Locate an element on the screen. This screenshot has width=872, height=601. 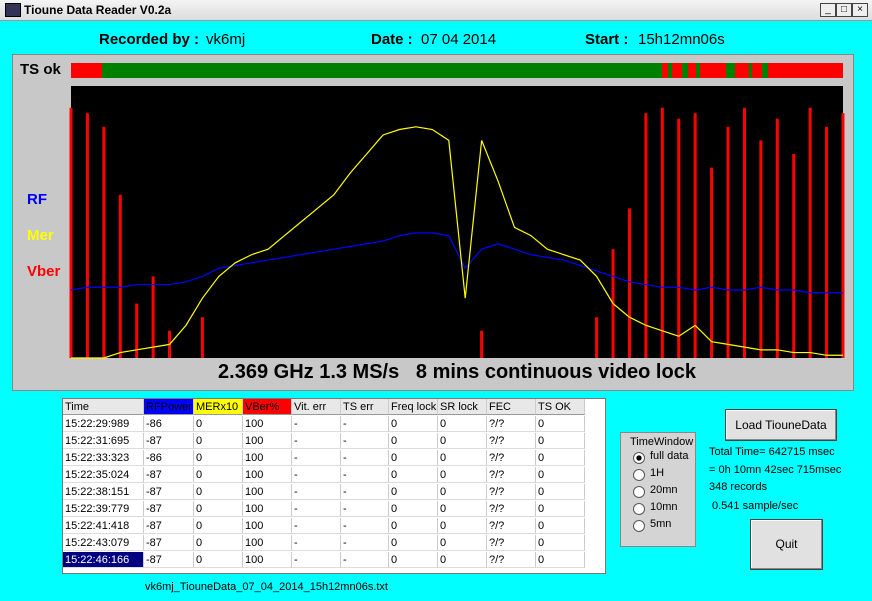
table-cell: 15:22:29:989 is located at coordinates (103, 424).